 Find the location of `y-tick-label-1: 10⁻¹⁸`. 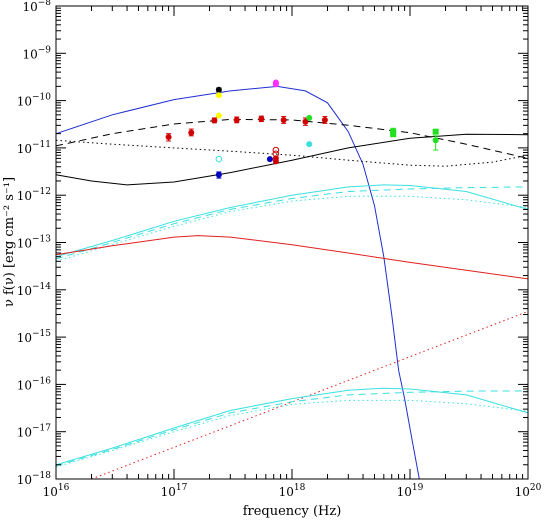

y-tick-label-1: 10⁻¹⁸ is located at coordinates (34, 479).